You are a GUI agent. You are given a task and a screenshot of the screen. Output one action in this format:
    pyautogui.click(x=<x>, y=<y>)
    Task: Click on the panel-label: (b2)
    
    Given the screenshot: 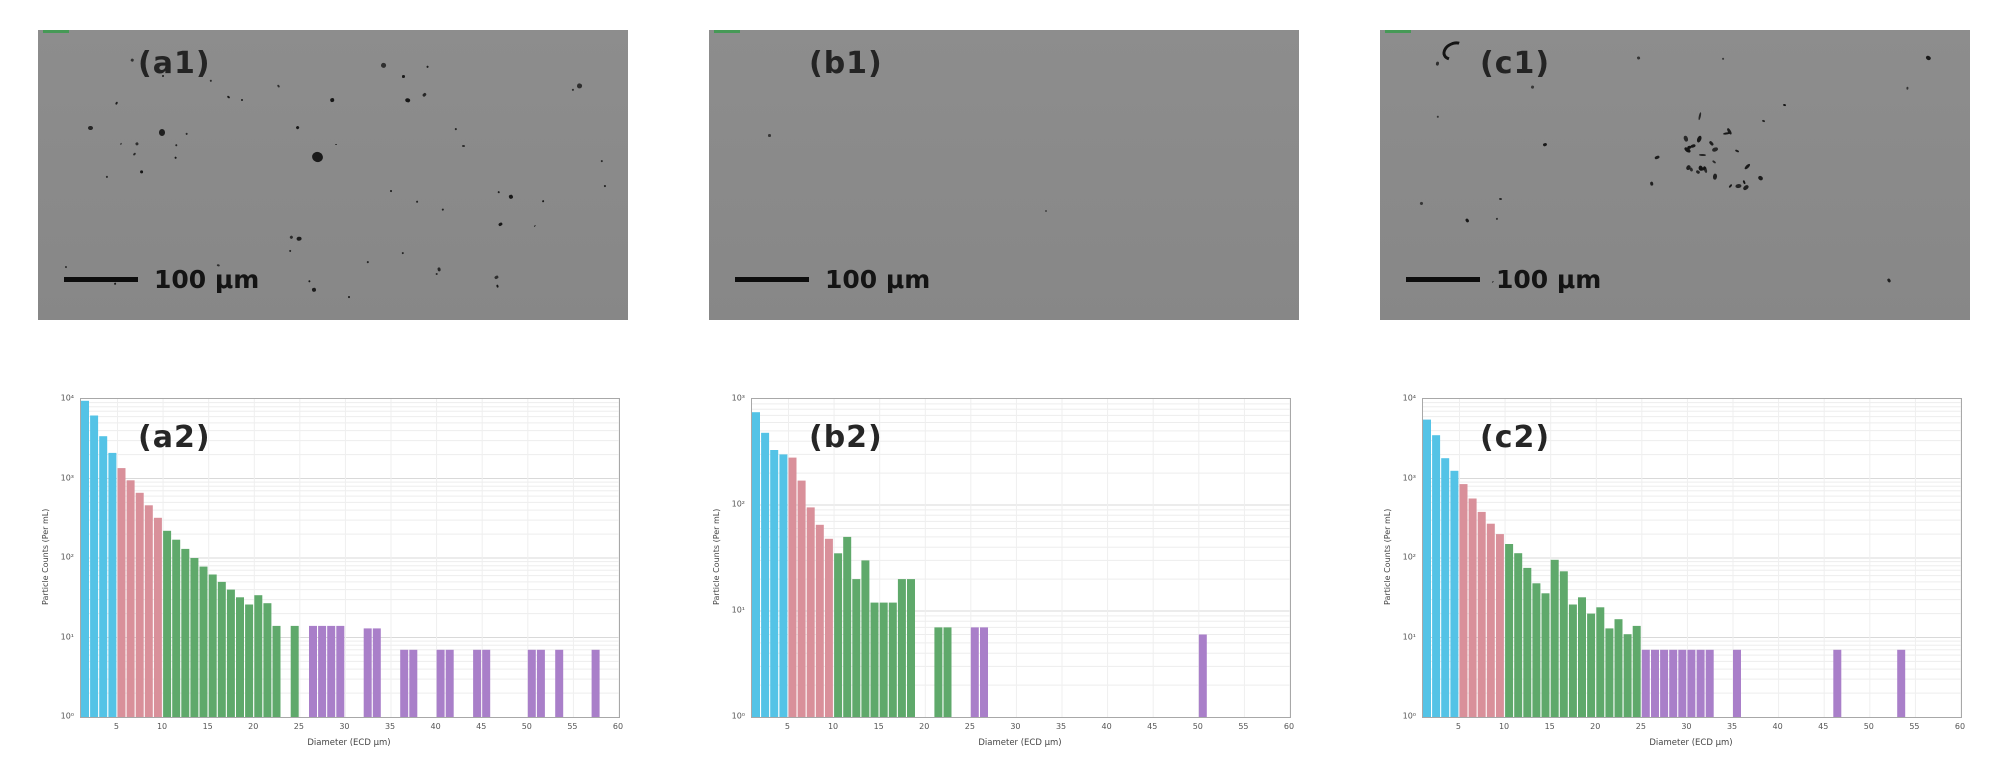 What is the action you would take?
    pyautogui.click(x=846, y=437)
    